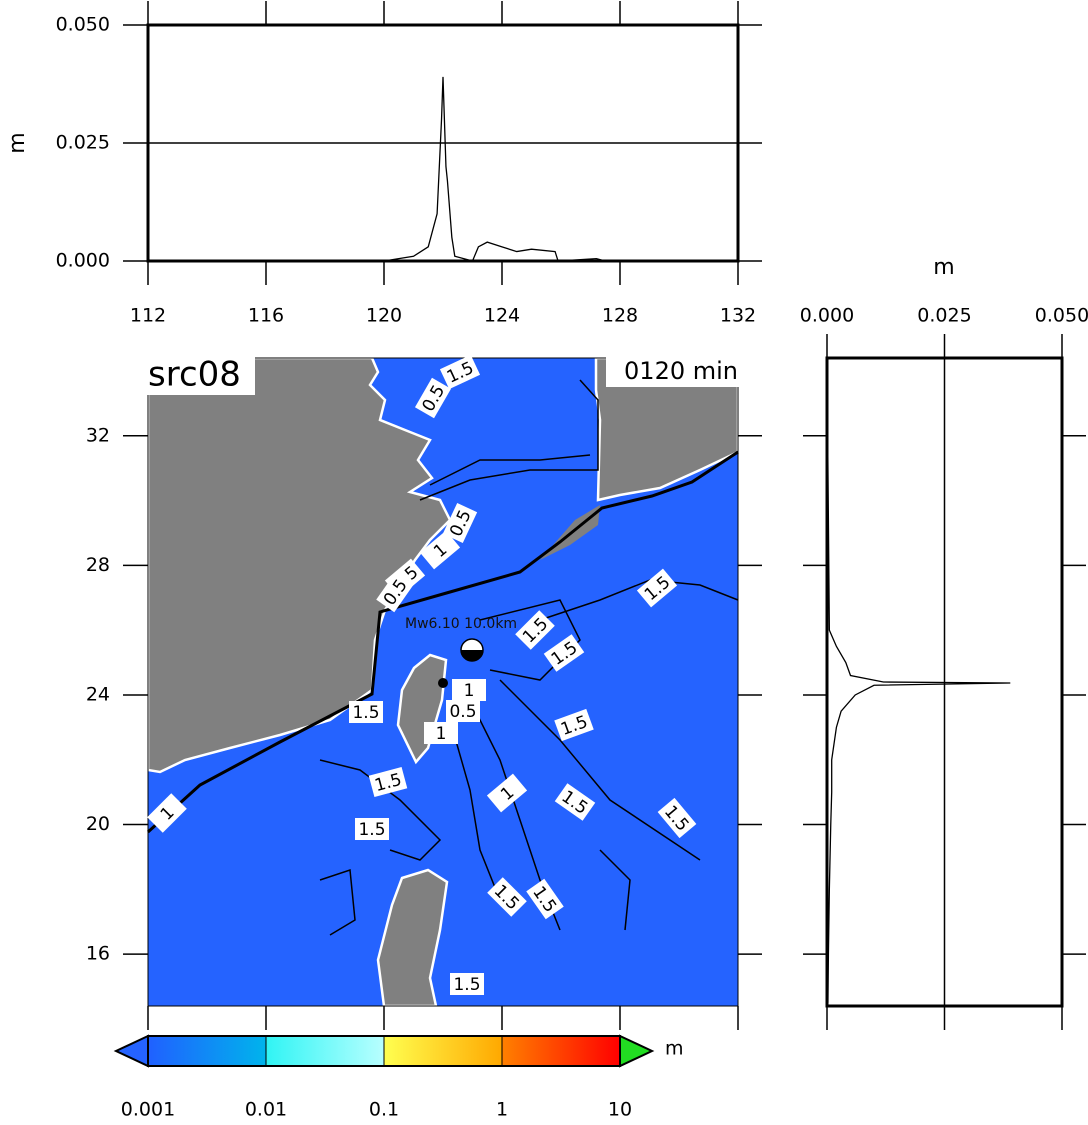 This screenshot has width=1088, height=1125. I want to click on time-box, so click(673, 371).